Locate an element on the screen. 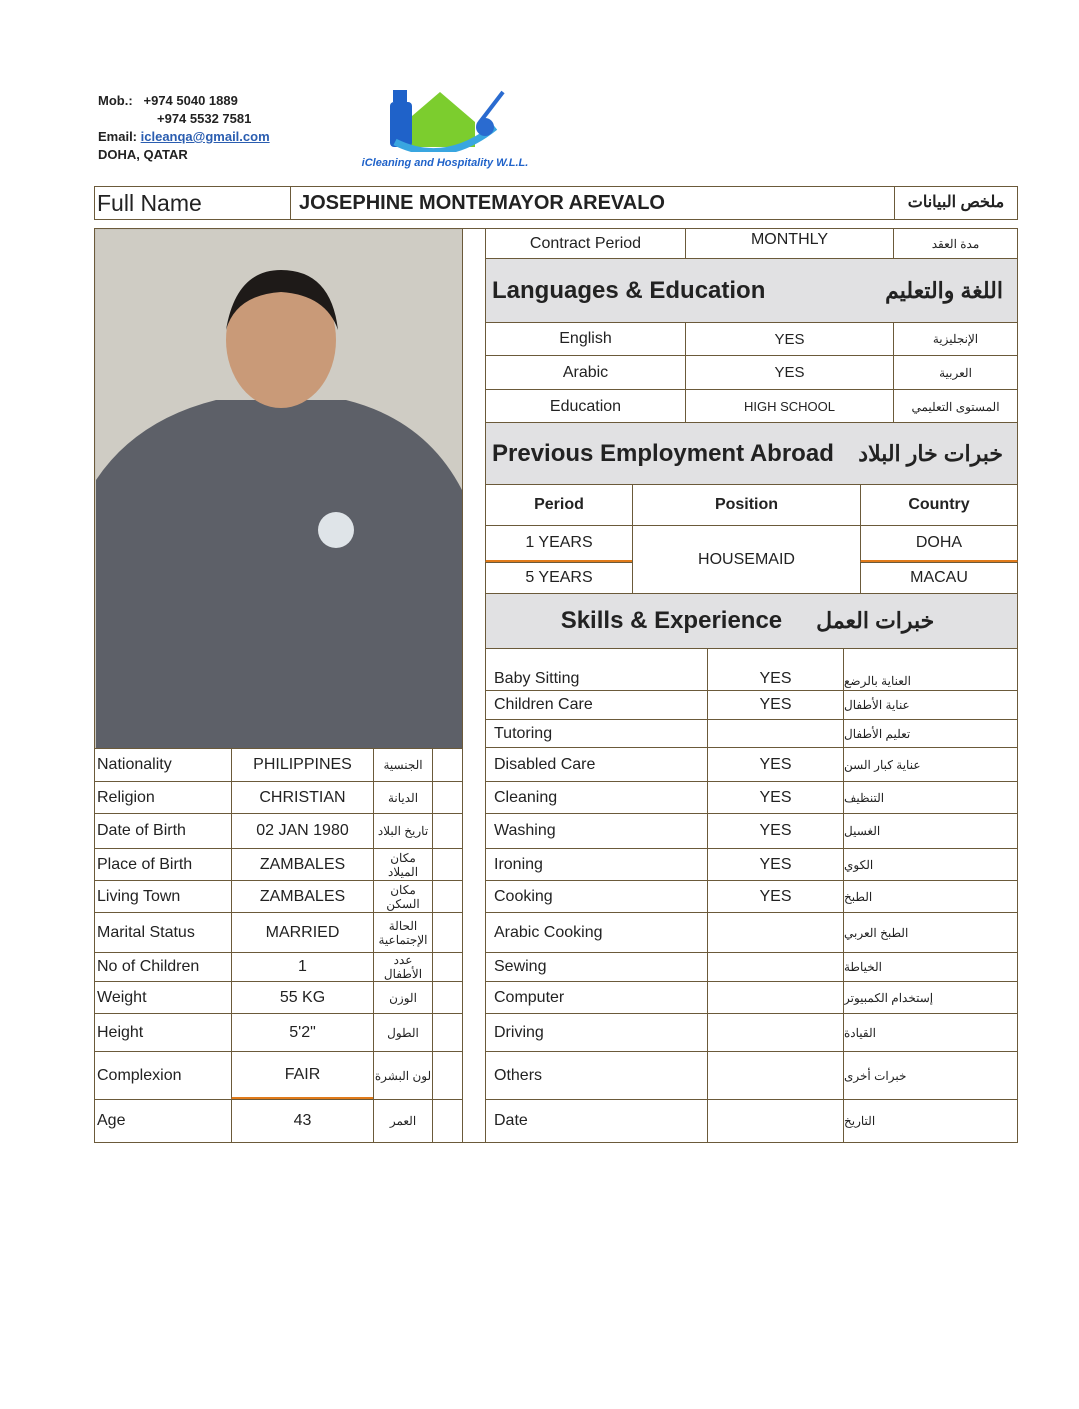 Image resolution: width=1079 pixels, height=1409 pixels. ironing-value: YES is located at coordinates (775, 864).